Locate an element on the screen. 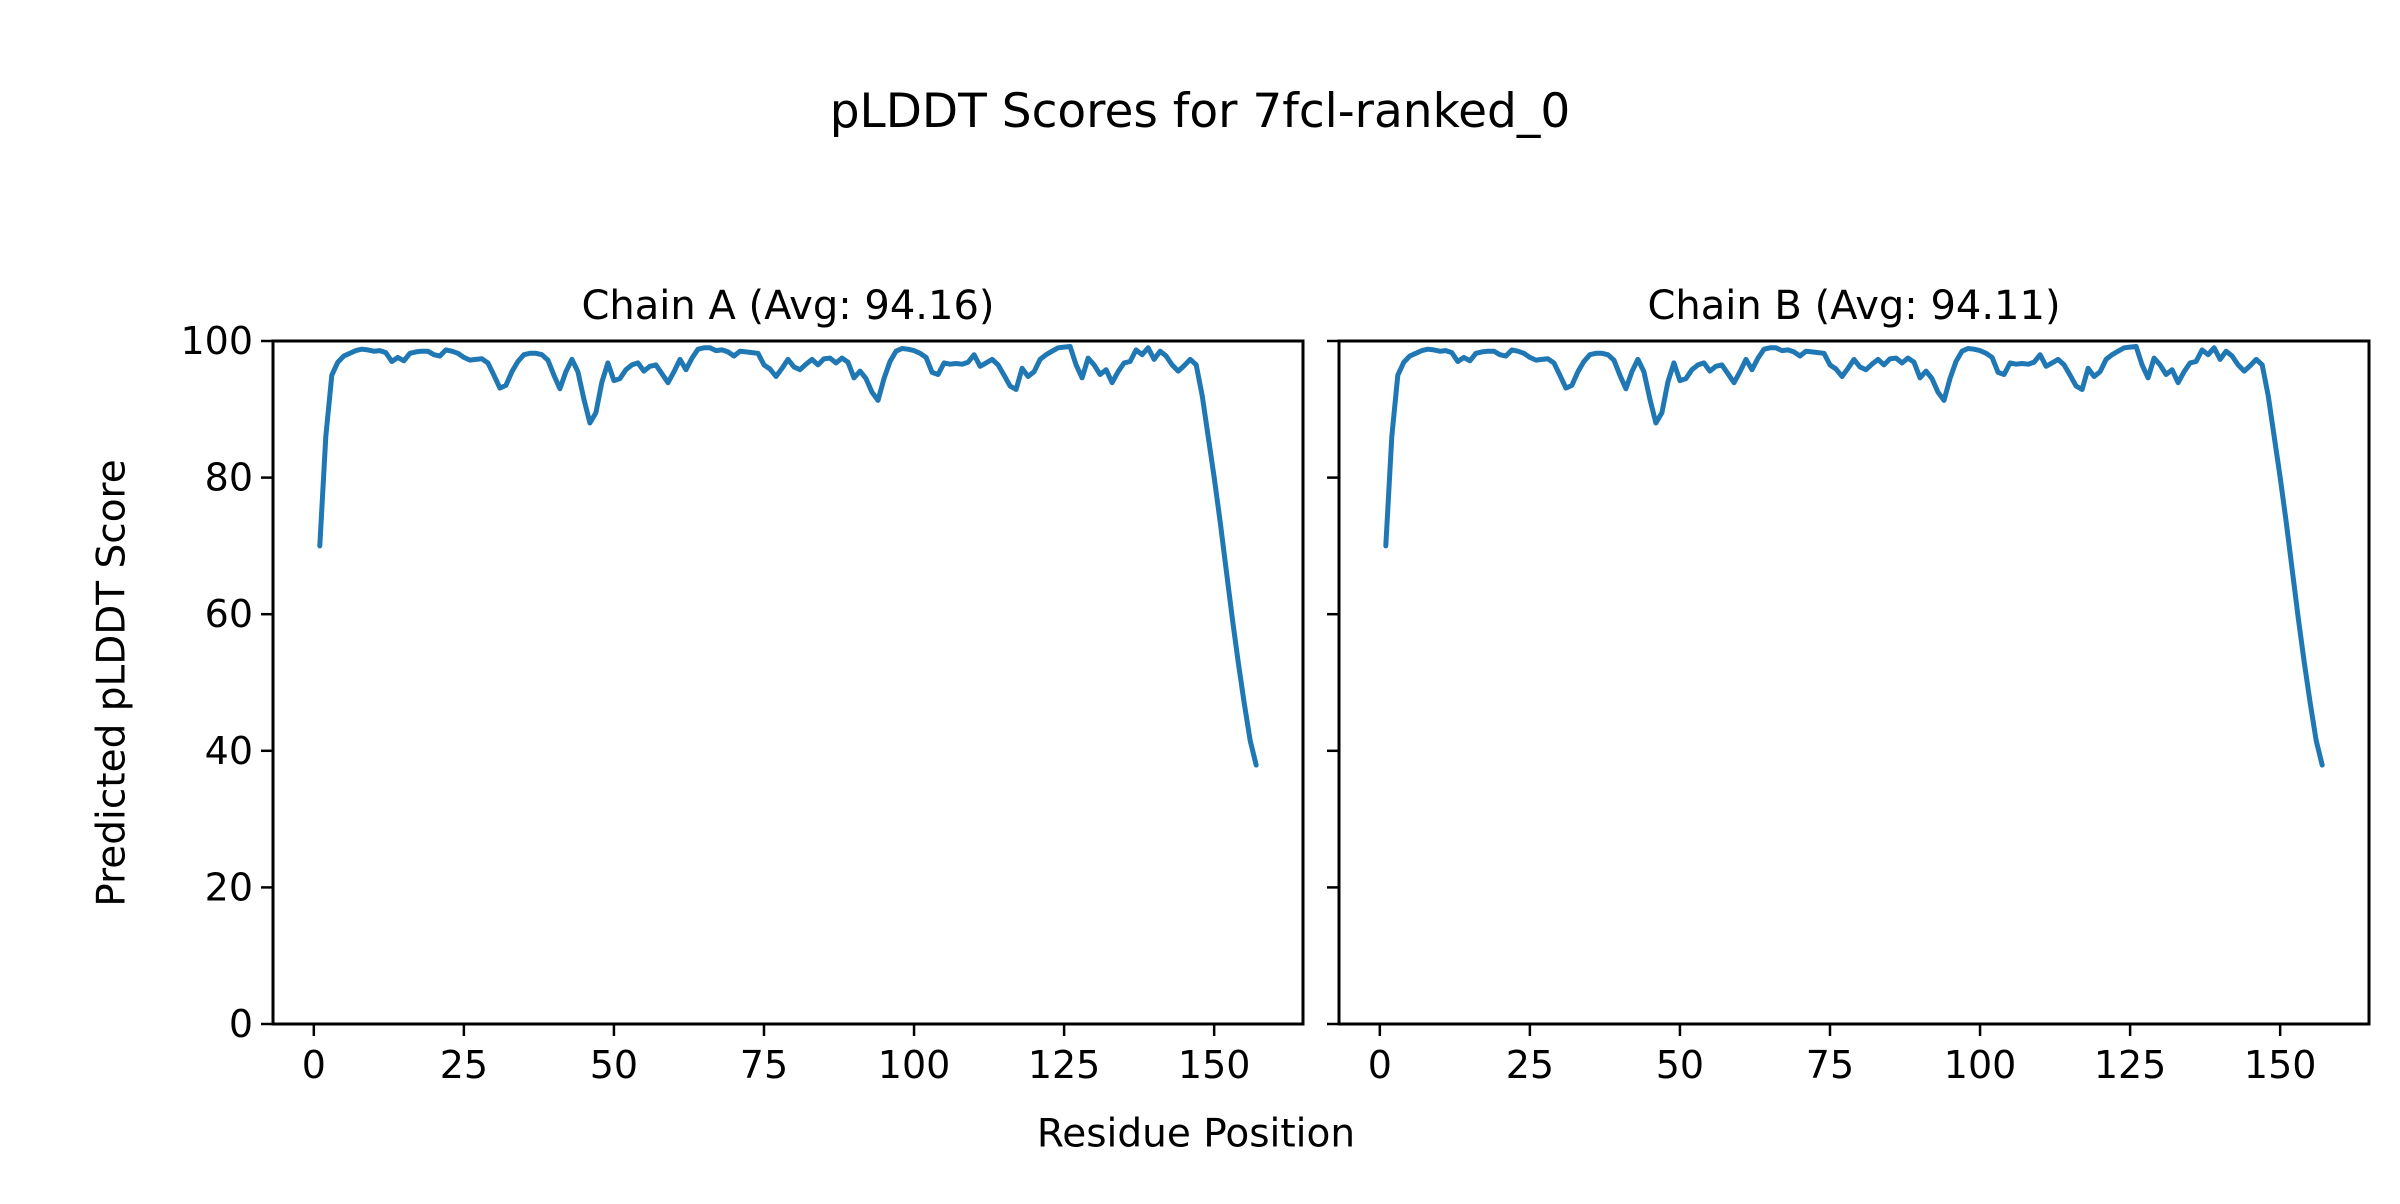 The height and width of the screenshot is (1204, 2400). plddt-line-chain-b is located at coordinates (1854, 556).